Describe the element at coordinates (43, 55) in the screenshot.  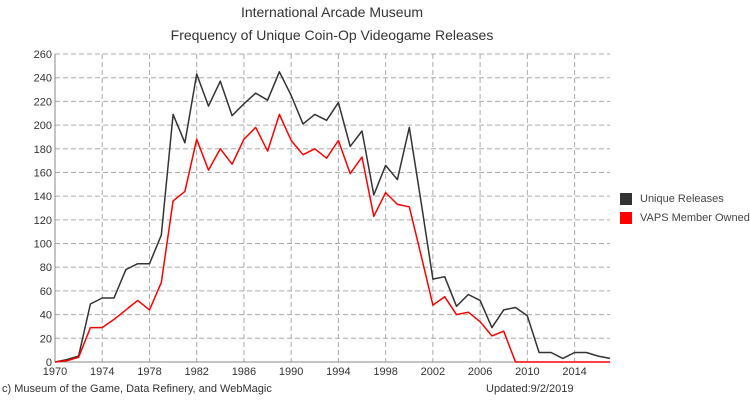
I see `y-tick-label: 260` at that location.